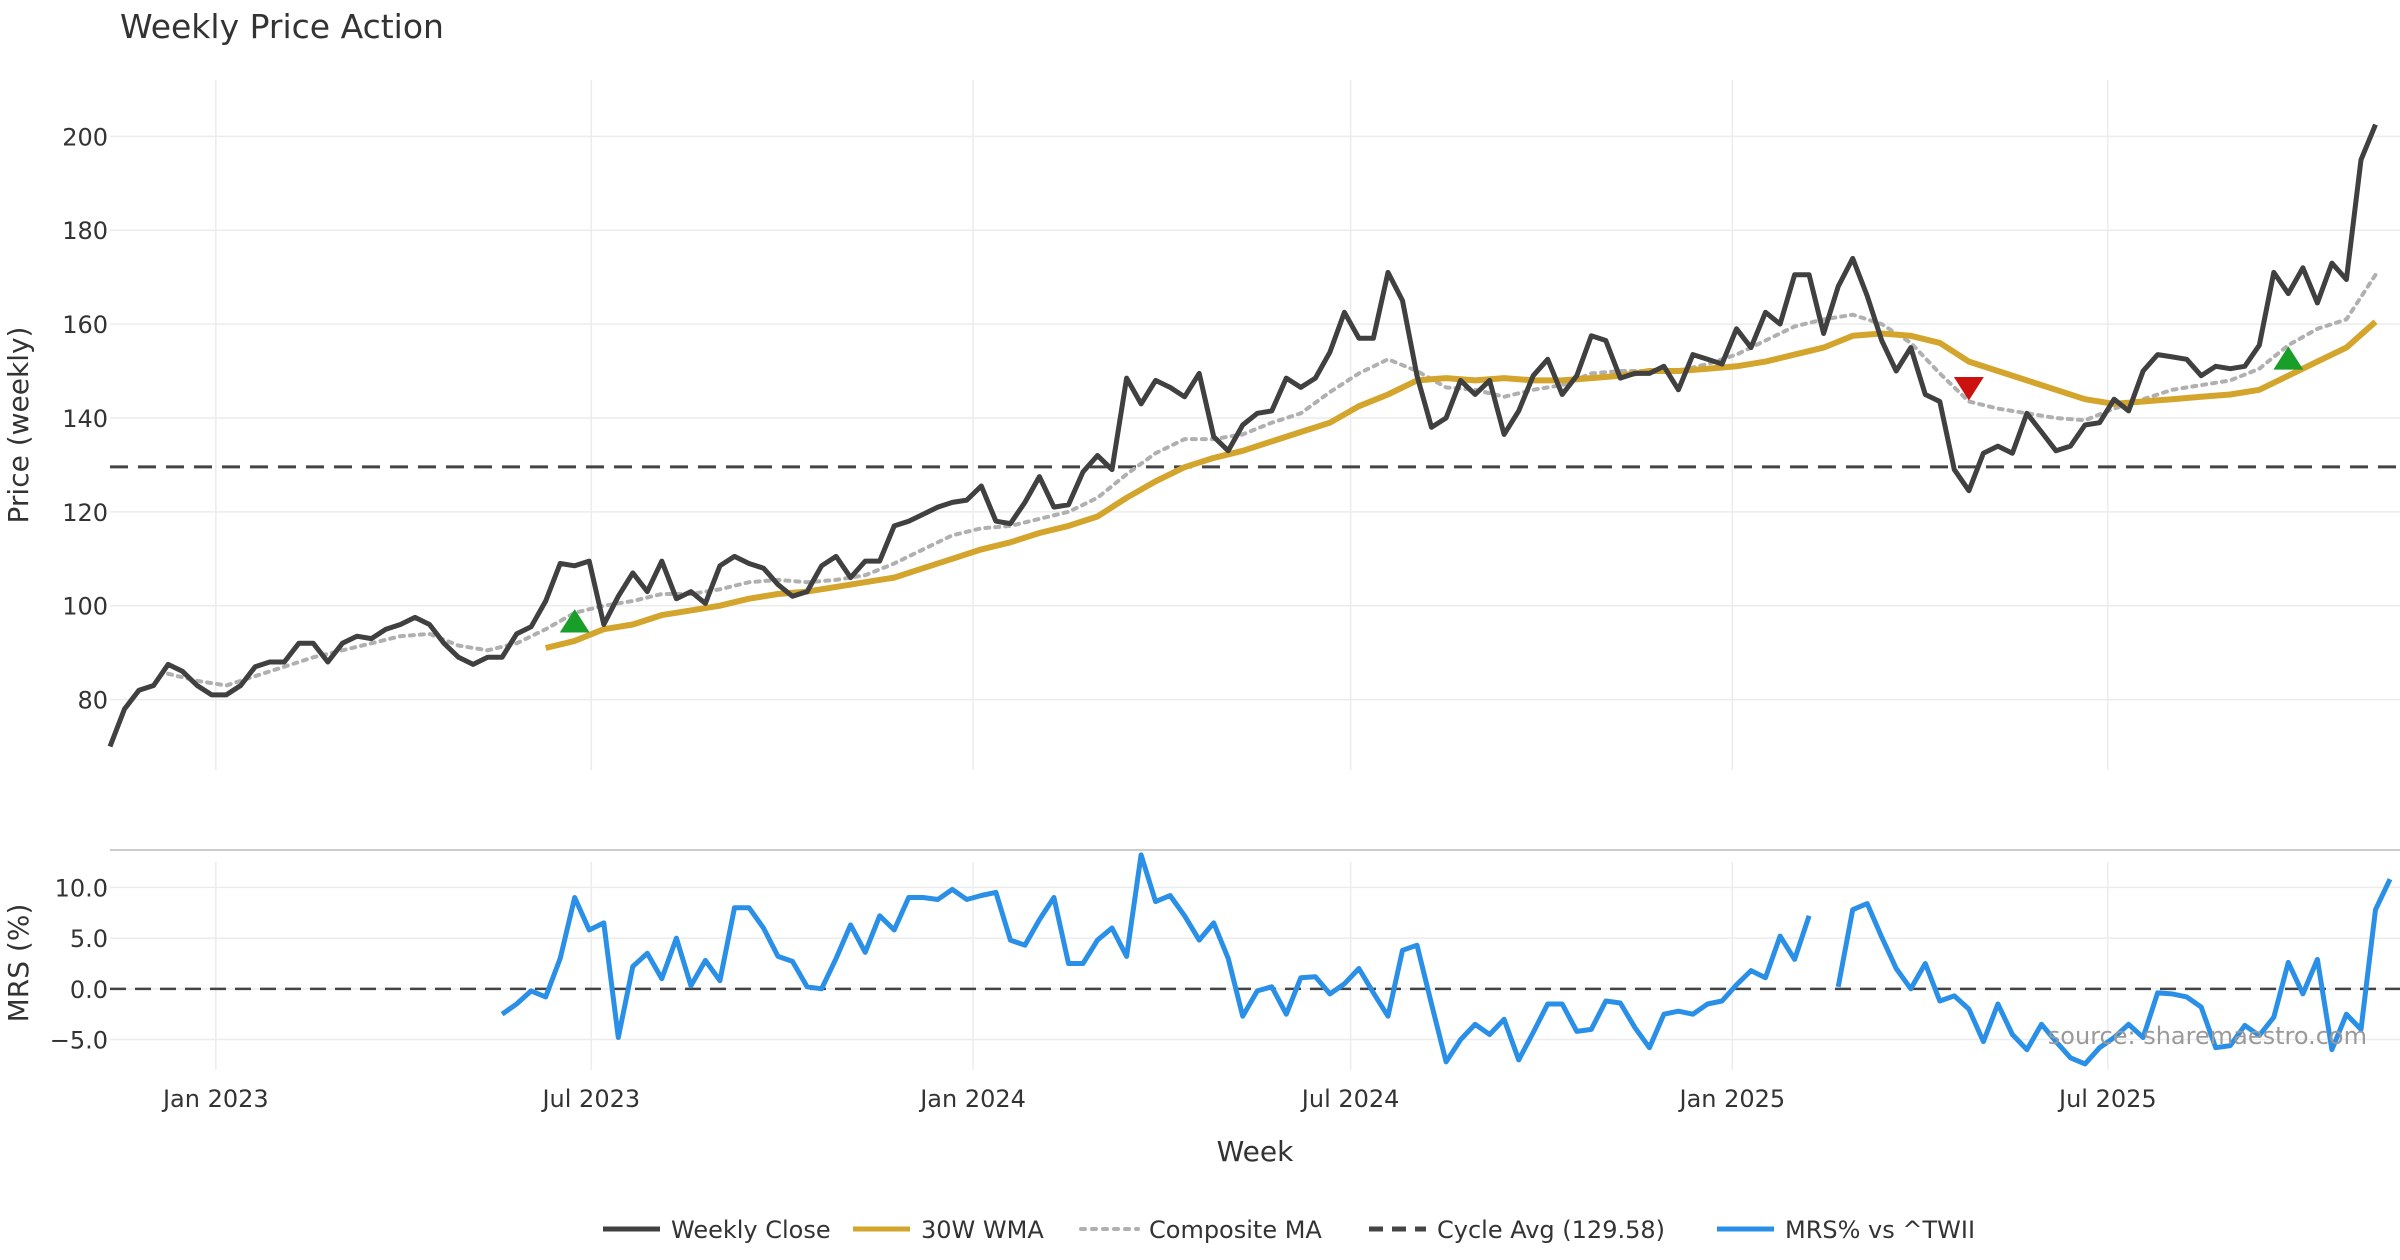  I want to click on x-tick-label: Jan 2024, so click(972, 1099).